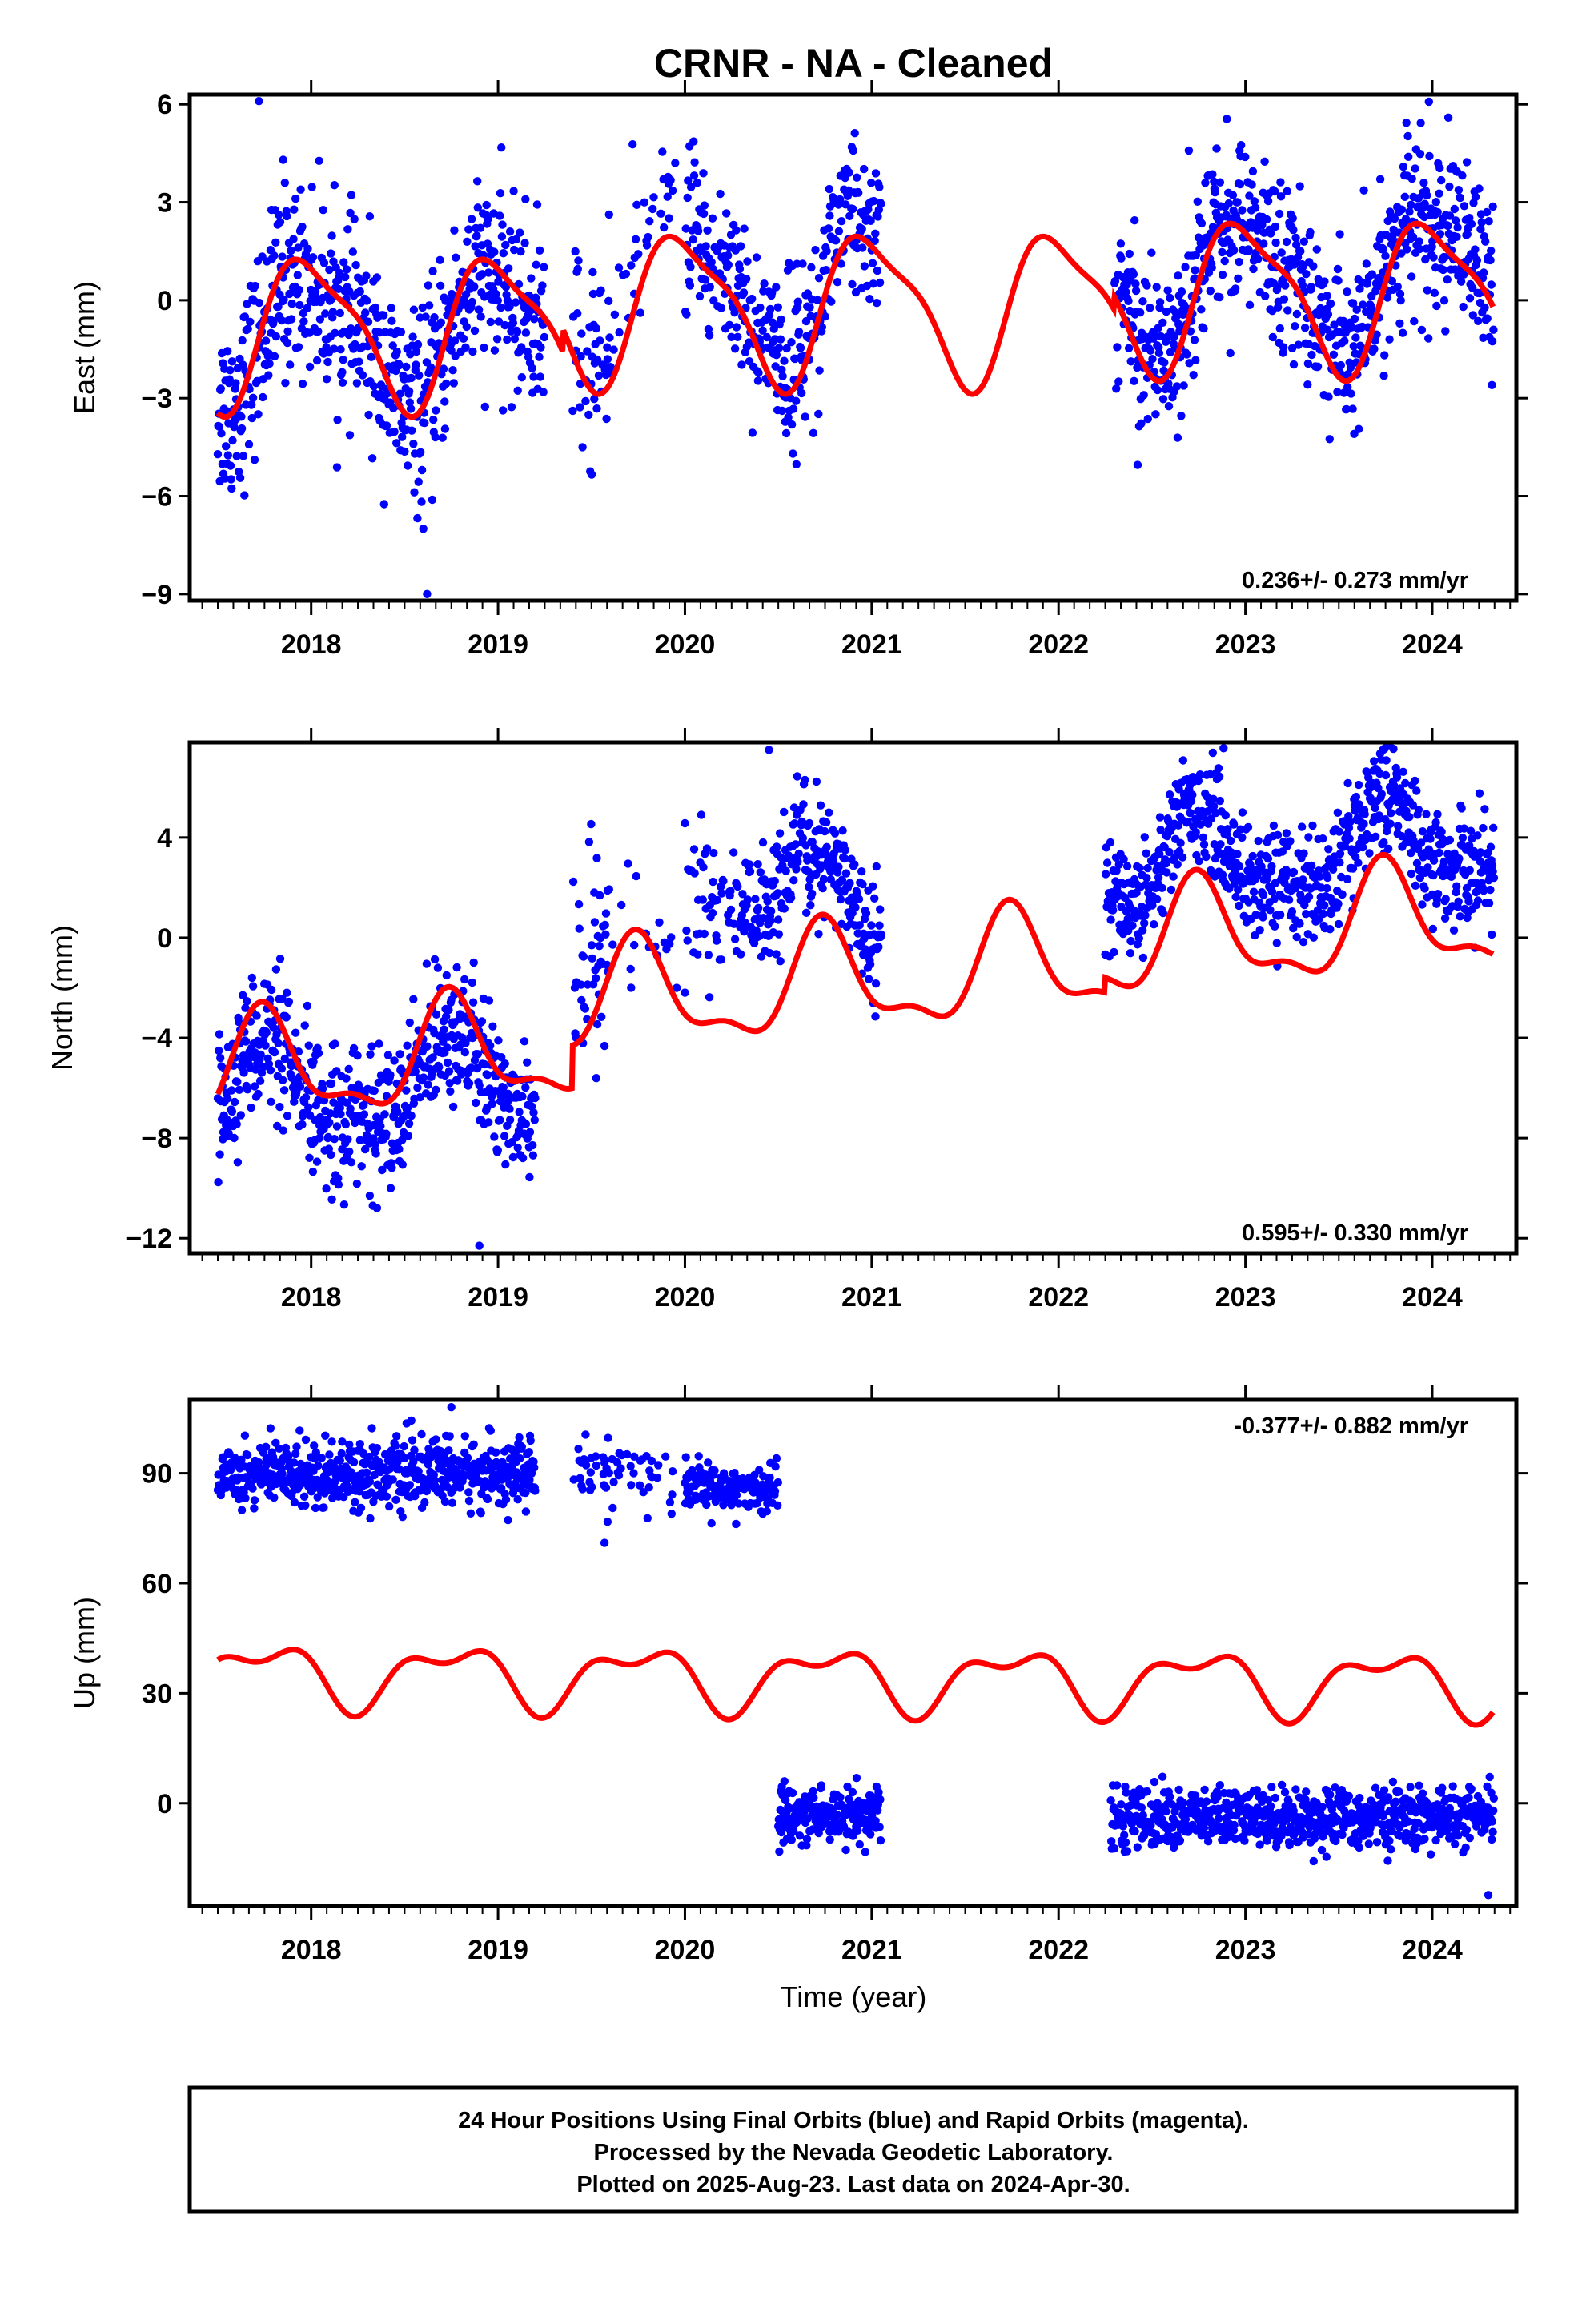 The image size is (1582, 2324). Describe the element at coordinates (164, 938) in the screenshot. I see `y-tick-label: 0` at that location.